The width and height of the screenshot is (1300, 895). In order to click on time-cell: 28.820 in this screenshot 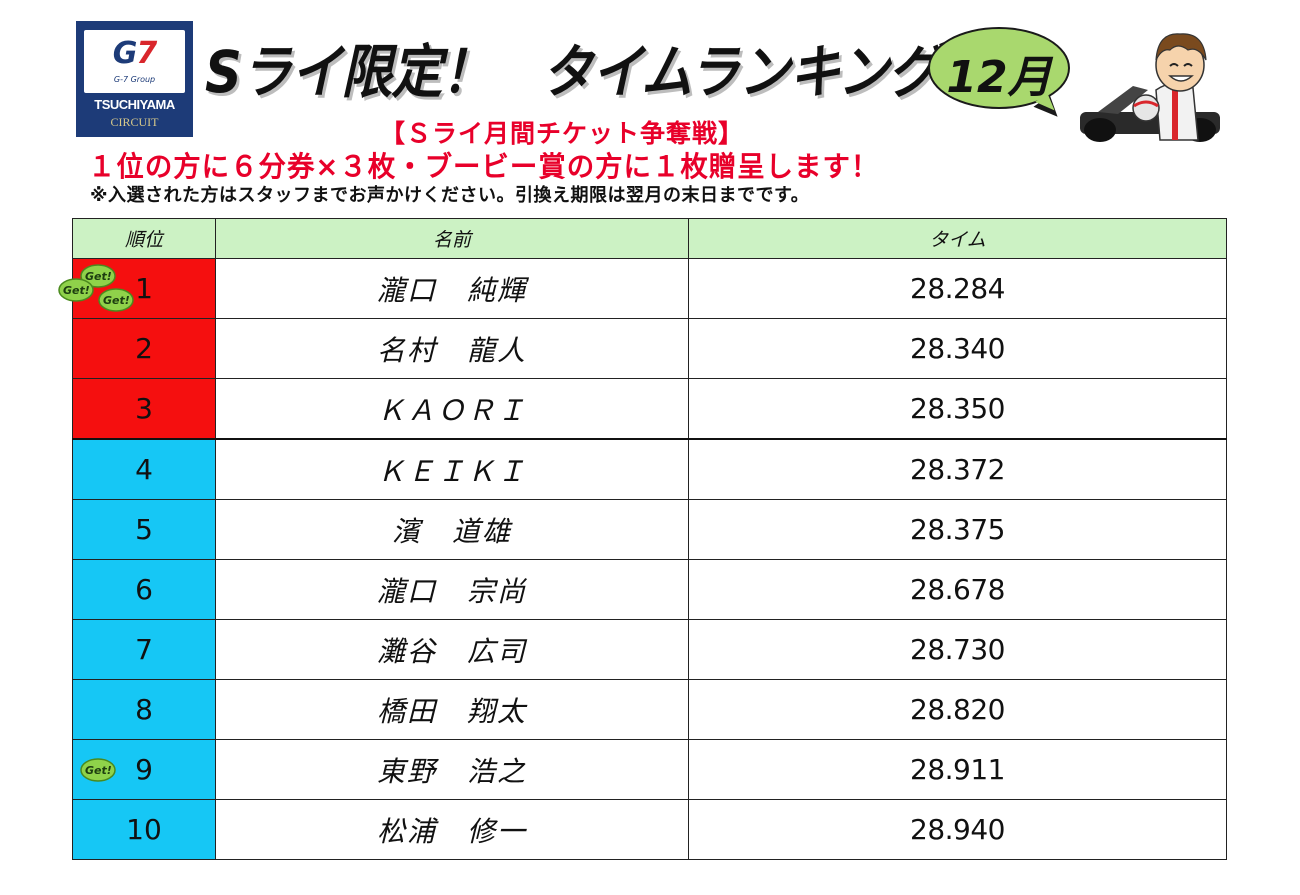, I will do `click(957, 709)`.